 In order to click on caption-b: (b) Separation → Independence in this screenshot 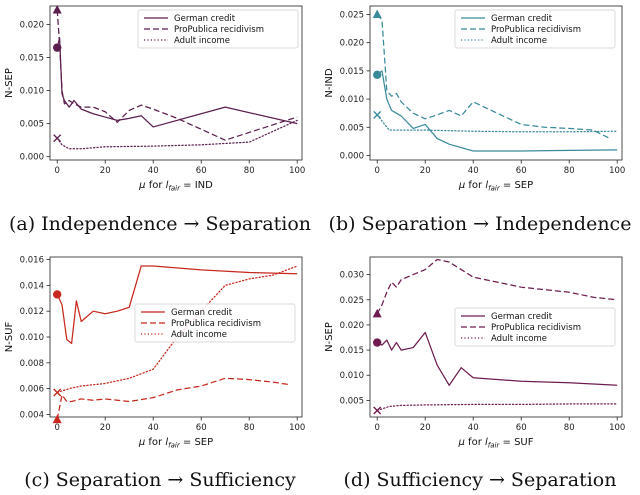, I will do `click(480, 224)`.